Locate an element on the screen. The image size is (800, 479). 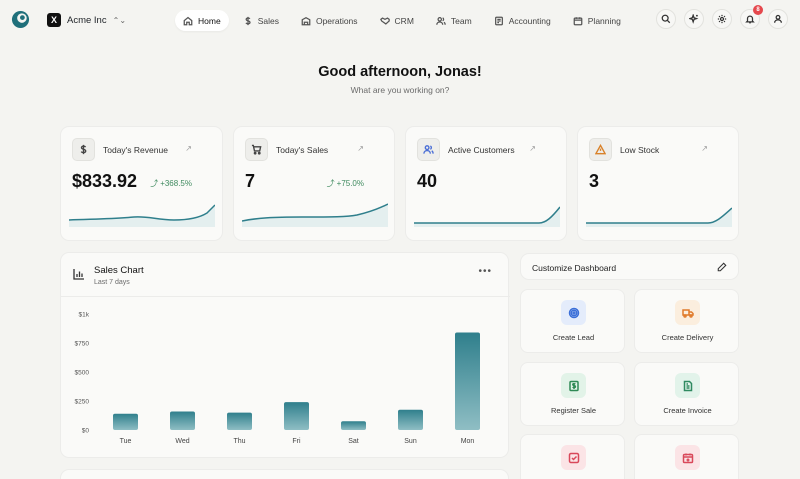
nav-home-label: Home is located at coordinates (209, 20).